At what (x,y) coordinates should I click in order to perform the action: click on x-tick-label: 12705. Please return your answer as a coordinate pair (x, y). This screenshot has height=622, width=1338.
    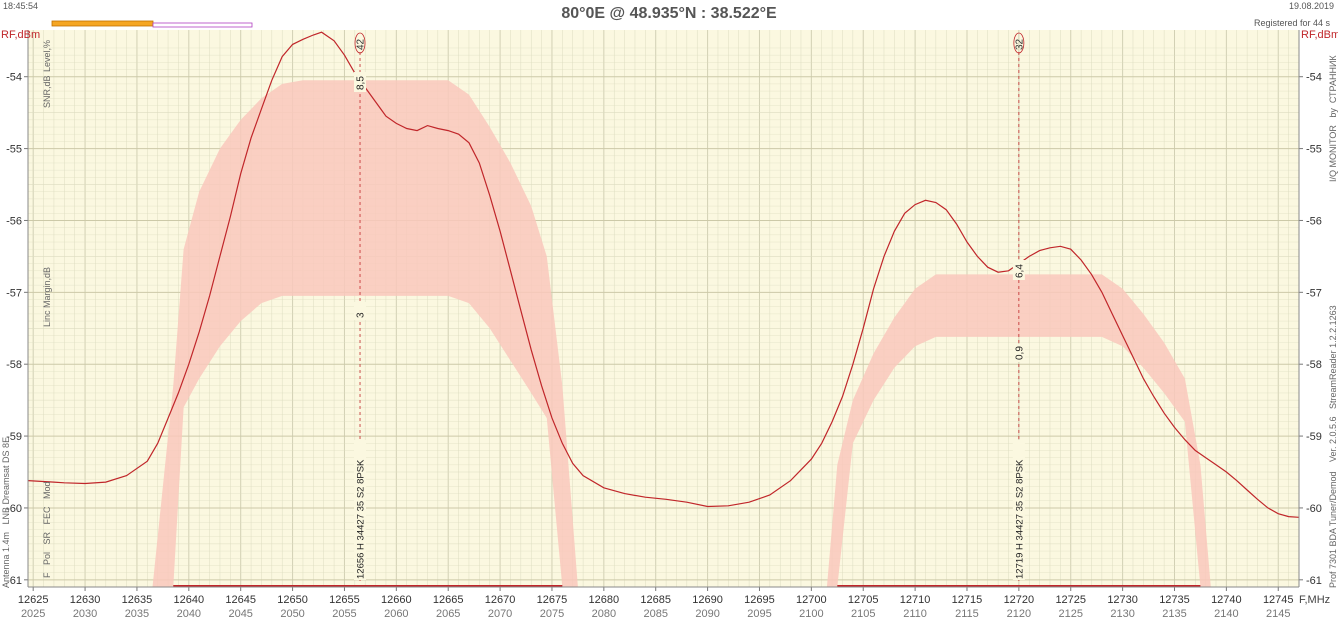
    Looking at the image, I should click on (863, 600).